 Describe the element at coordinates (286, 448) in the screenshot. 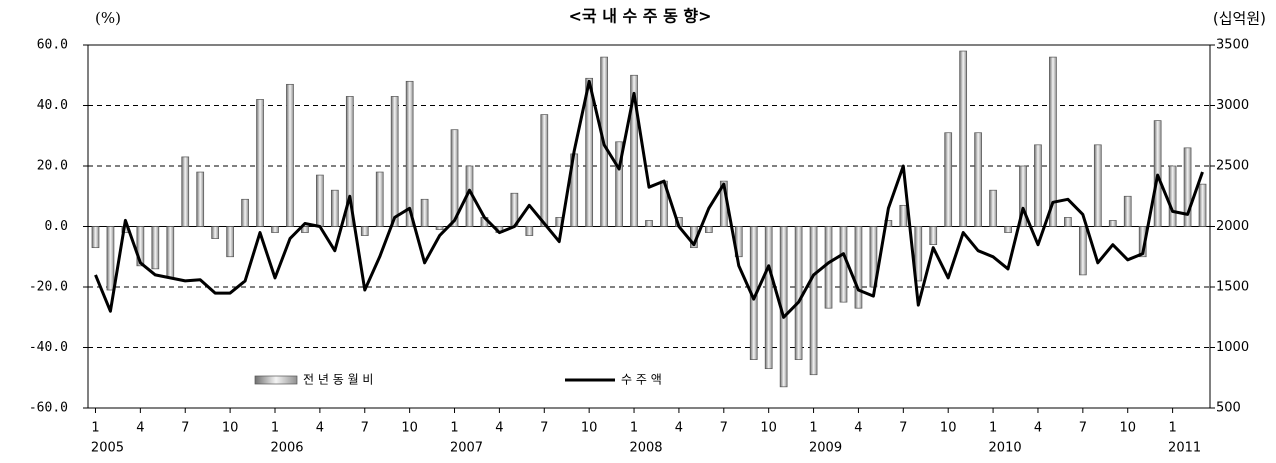

I see `x-year-label: 2006` at that location.